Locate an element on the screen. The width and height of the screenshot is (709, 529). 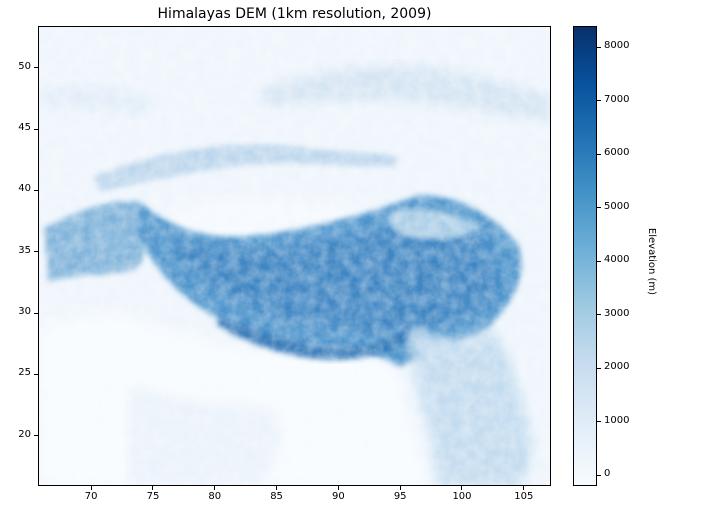
colorbar-tick-label: 5000 is located at coordinates (617, 206).